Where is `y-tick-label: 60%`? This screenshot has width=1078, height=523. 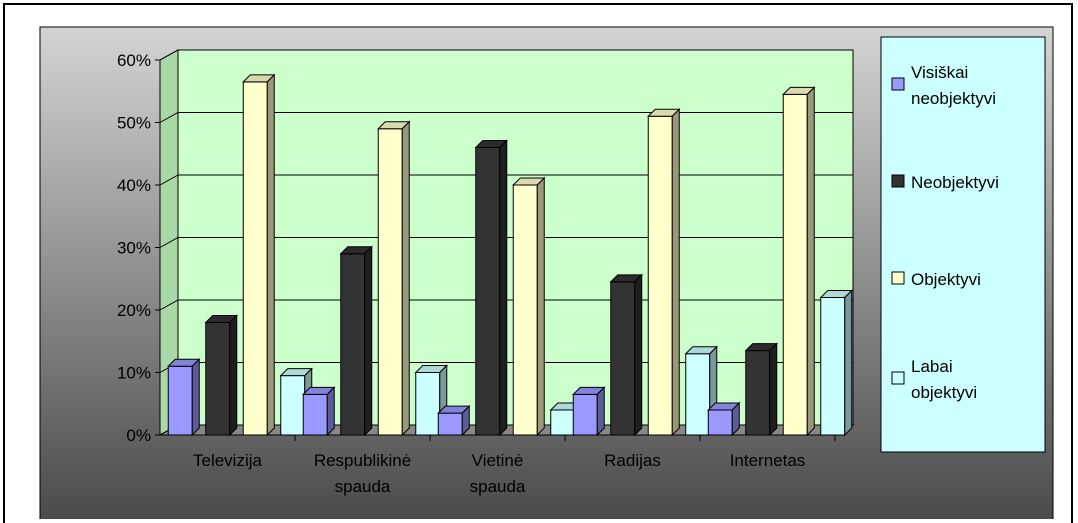
y-tick-label: 60% is located at coordinates (134, 60).